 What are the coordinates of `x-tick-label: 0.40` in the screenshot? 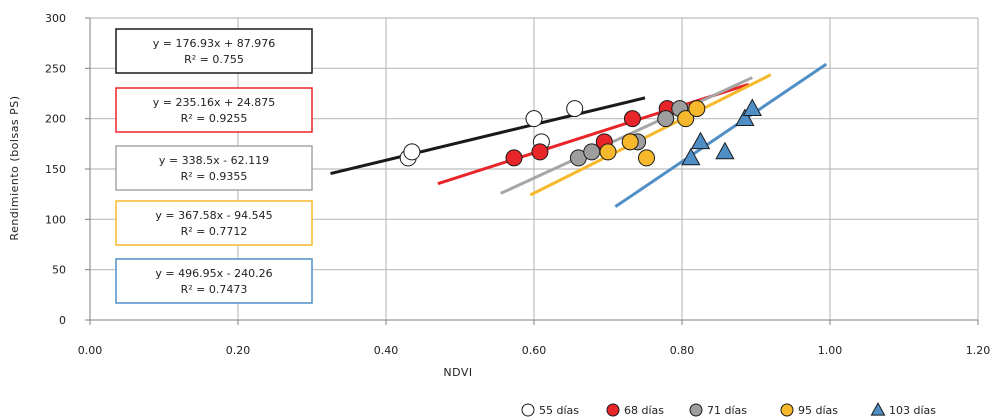 It's located at (386, 350).